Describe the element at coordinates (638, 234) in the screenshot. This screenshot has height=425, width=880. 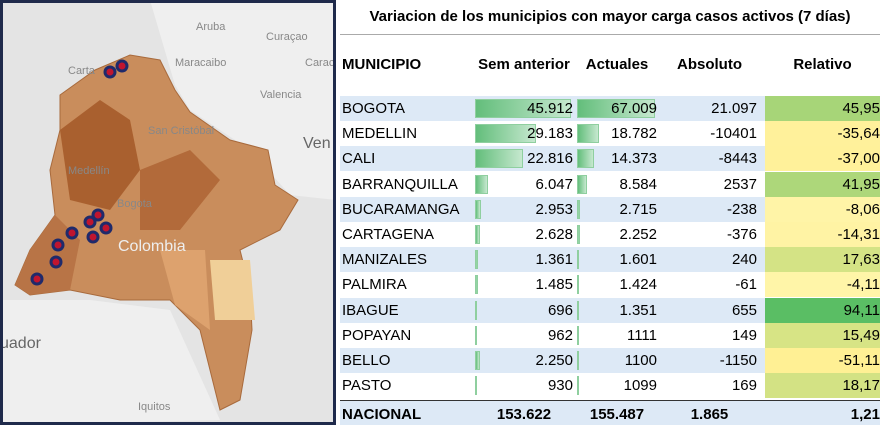
I see `table-cell: 2.252` at that location.